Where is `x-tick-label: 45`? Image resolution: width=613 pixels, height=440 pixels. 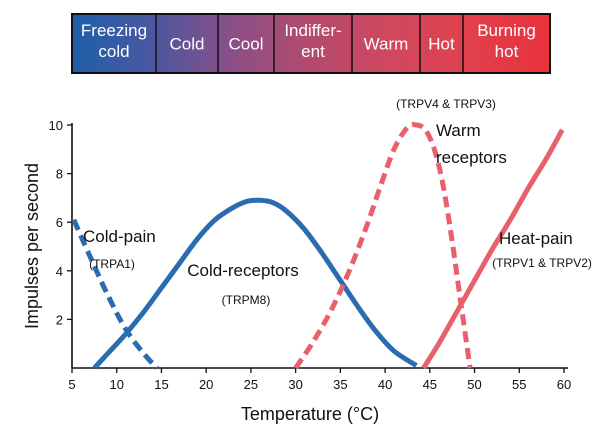 x-tick-label: 45 is located at coordinates (430, 384).